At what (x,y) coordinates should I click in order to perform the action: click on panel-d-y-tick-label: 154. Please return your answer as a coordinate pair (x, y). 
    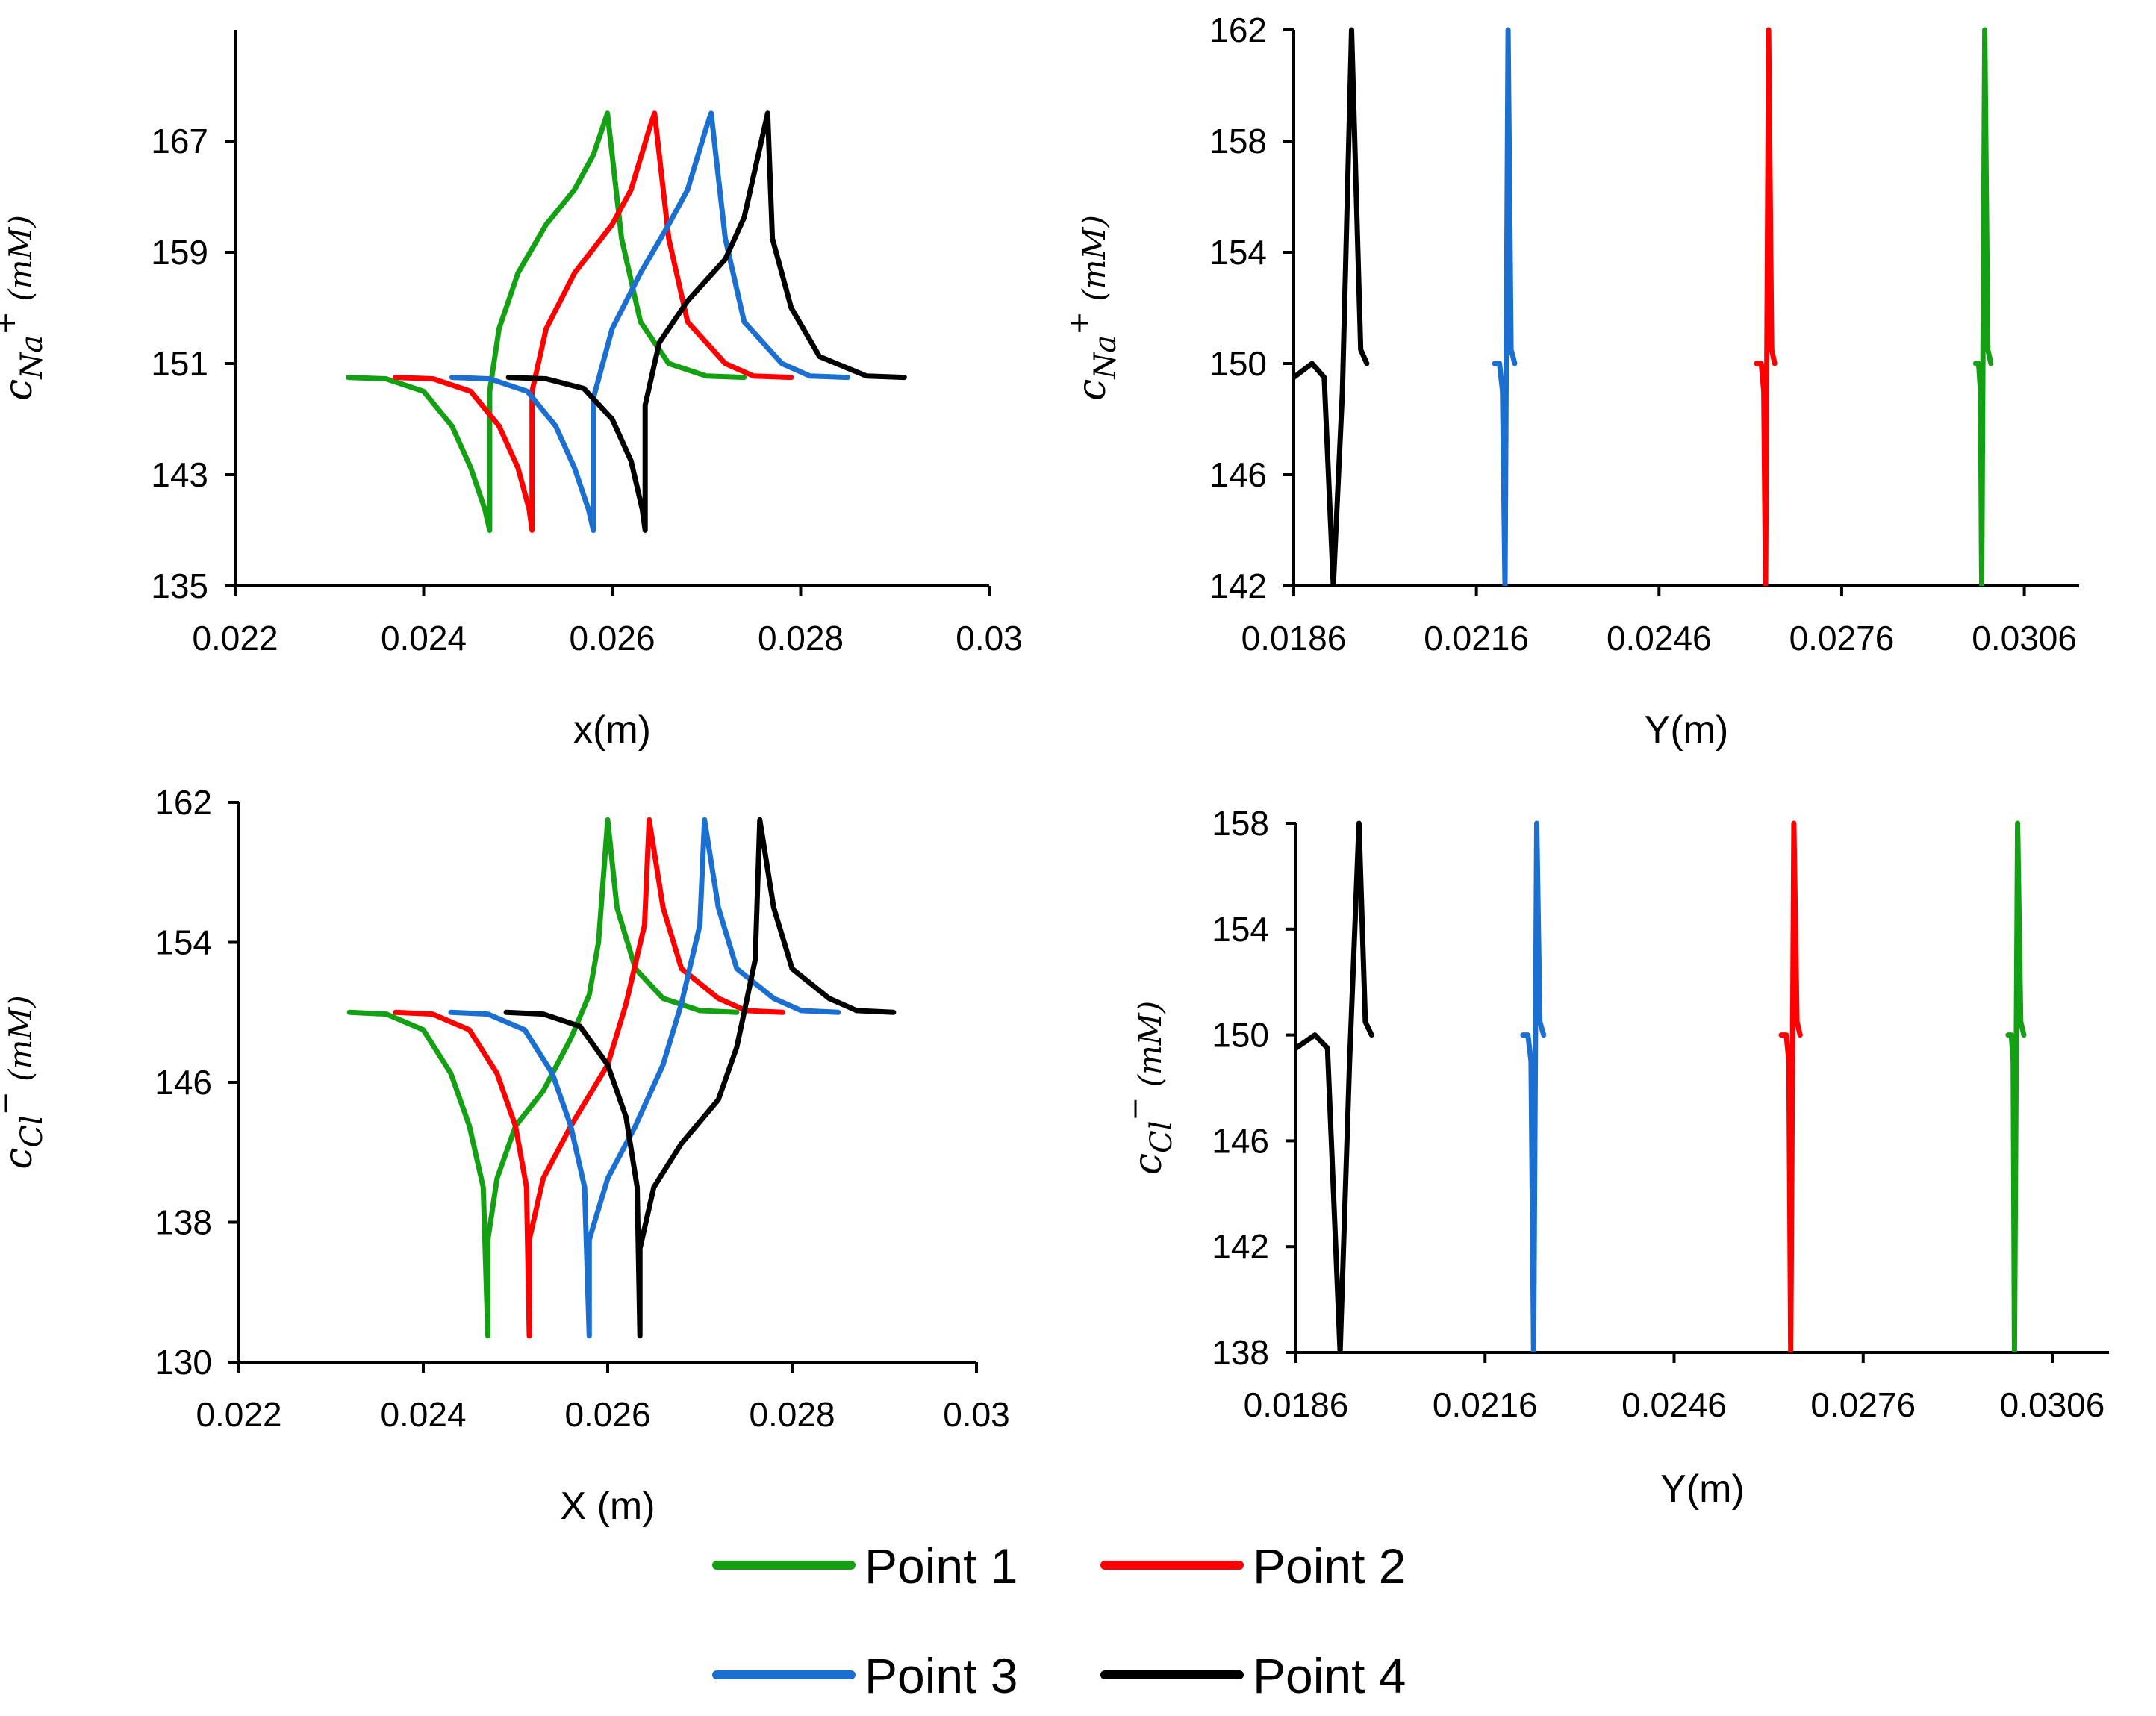
    Looking at the image, I should click on (1240, 929).